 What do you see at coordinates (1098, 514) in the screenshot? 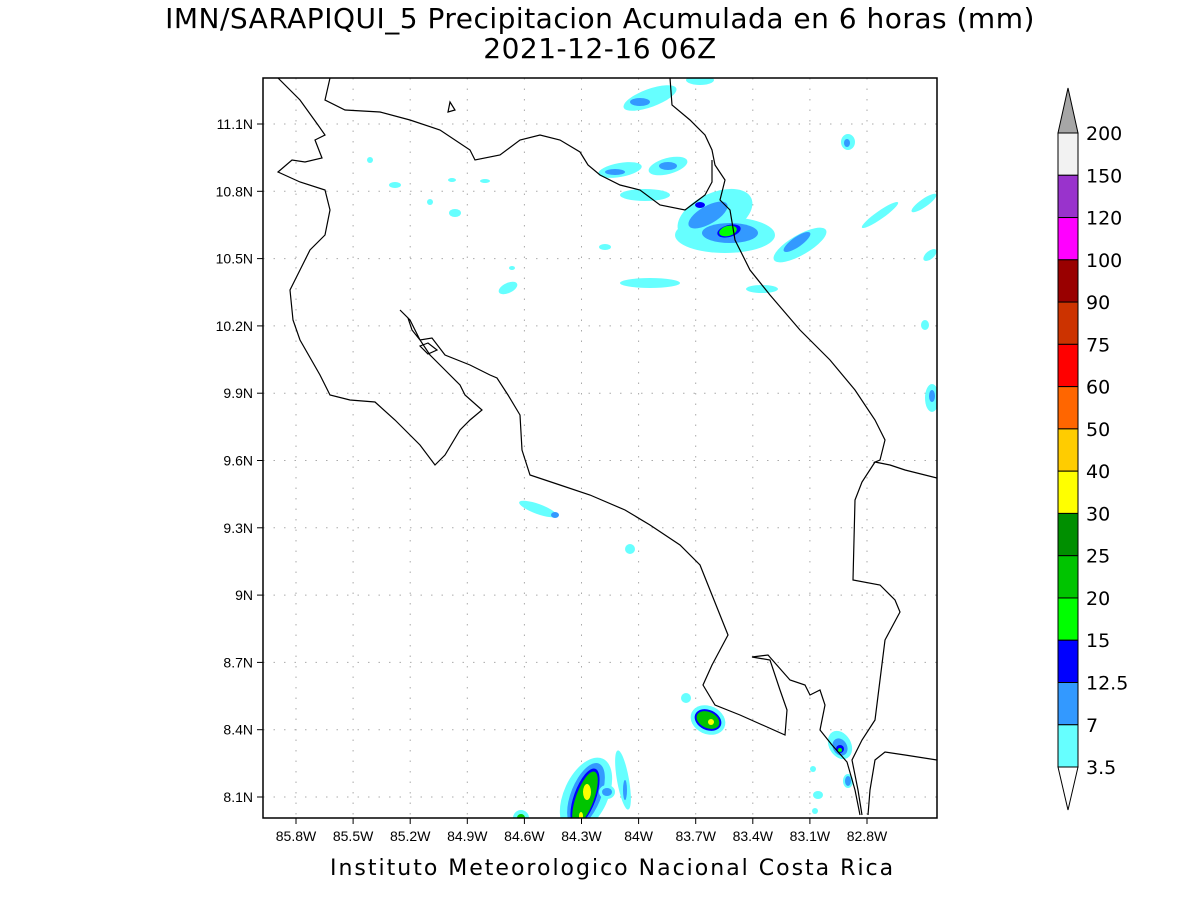
I see `colorbar-label: 30` at bounding box center [1098, 514].